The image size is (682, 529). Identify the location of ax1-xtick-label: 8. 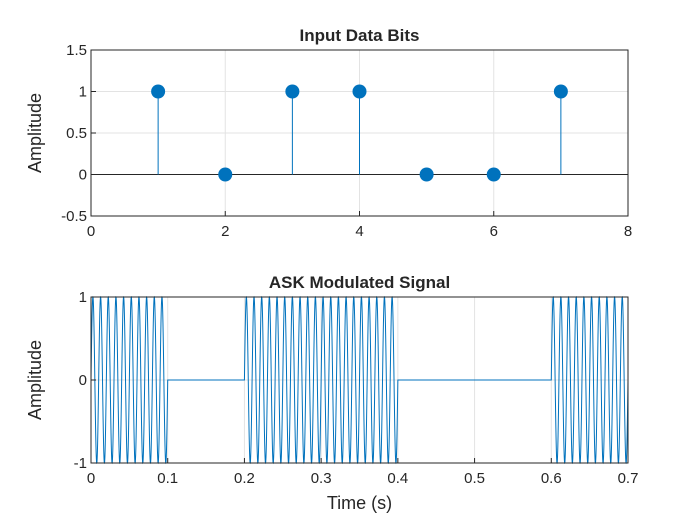
(628, 231).